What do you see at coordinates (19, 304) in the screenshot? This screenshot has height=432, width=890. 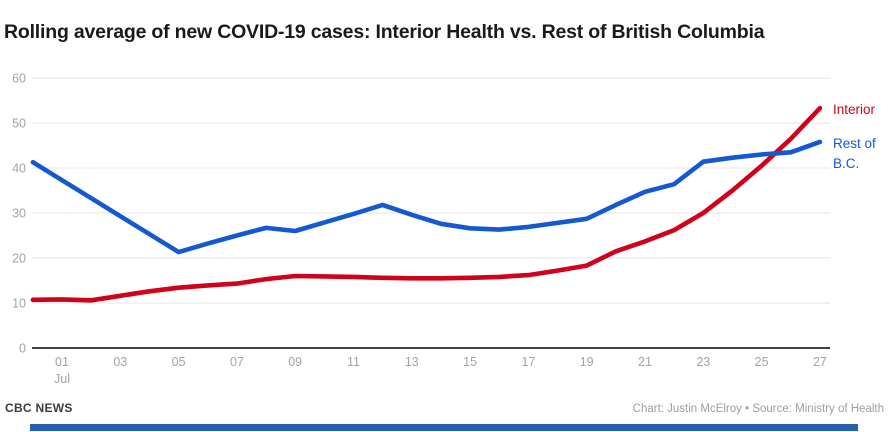 I see `y-tick-label: 10` at bounding box center [19, 304].